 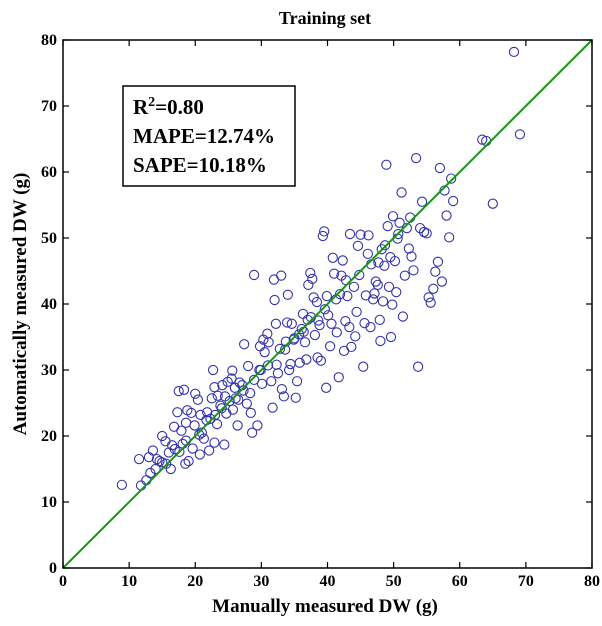 I want to click on r2-value: =0.80, so click(x=179, y=107).